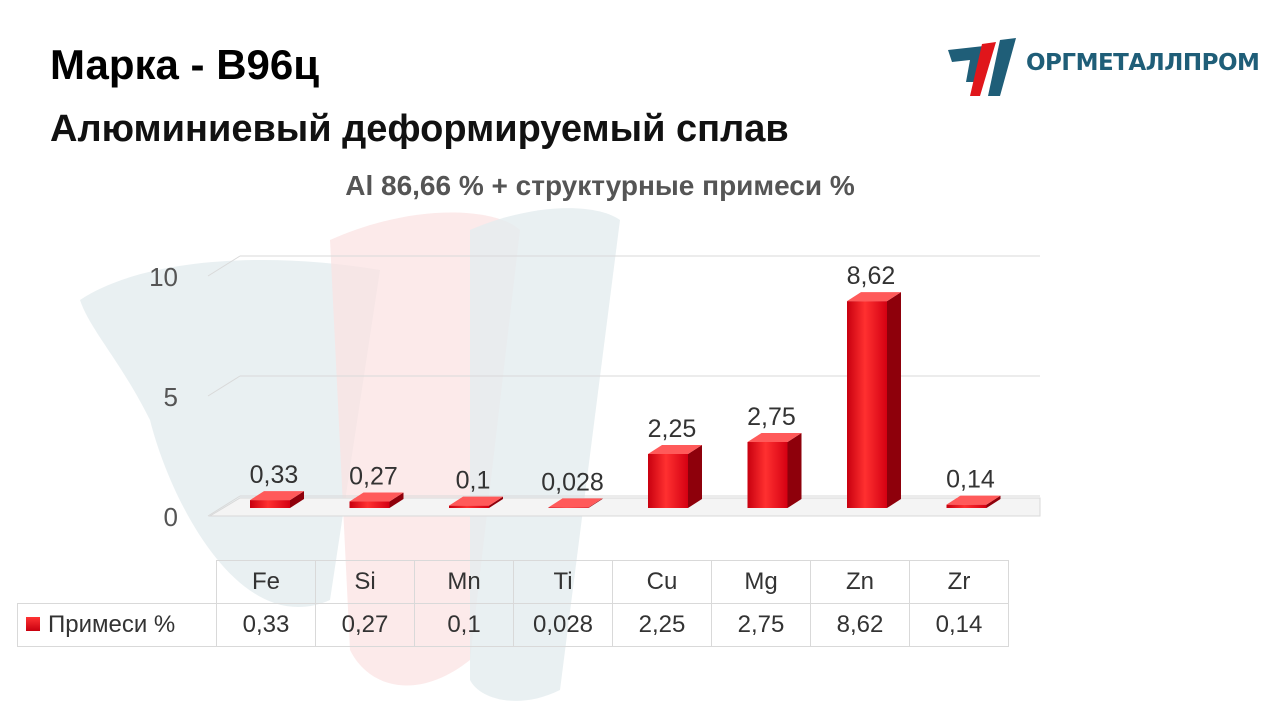  I want to click on page-title: Марка - В96ц, so click(184, 65).